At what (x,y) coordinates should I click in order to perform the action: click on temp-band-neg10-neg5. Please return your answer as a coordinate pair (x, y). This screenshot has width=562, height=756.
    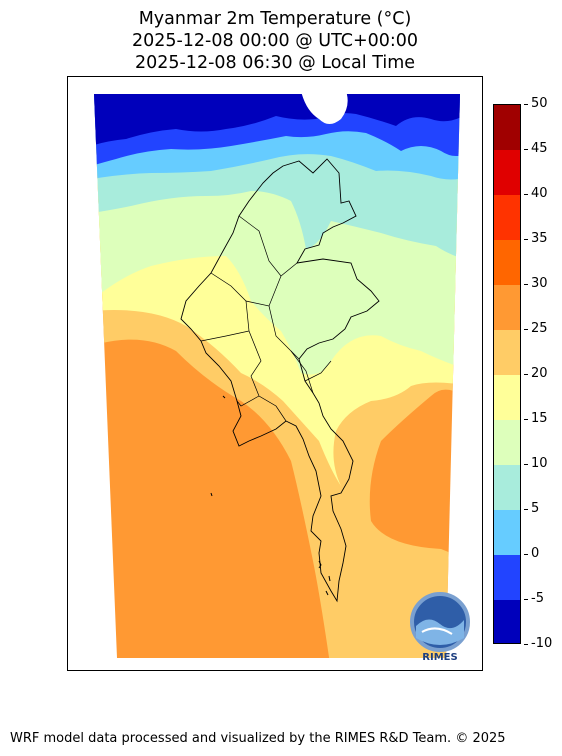
    Looking at the image, I should click on (277, 120).